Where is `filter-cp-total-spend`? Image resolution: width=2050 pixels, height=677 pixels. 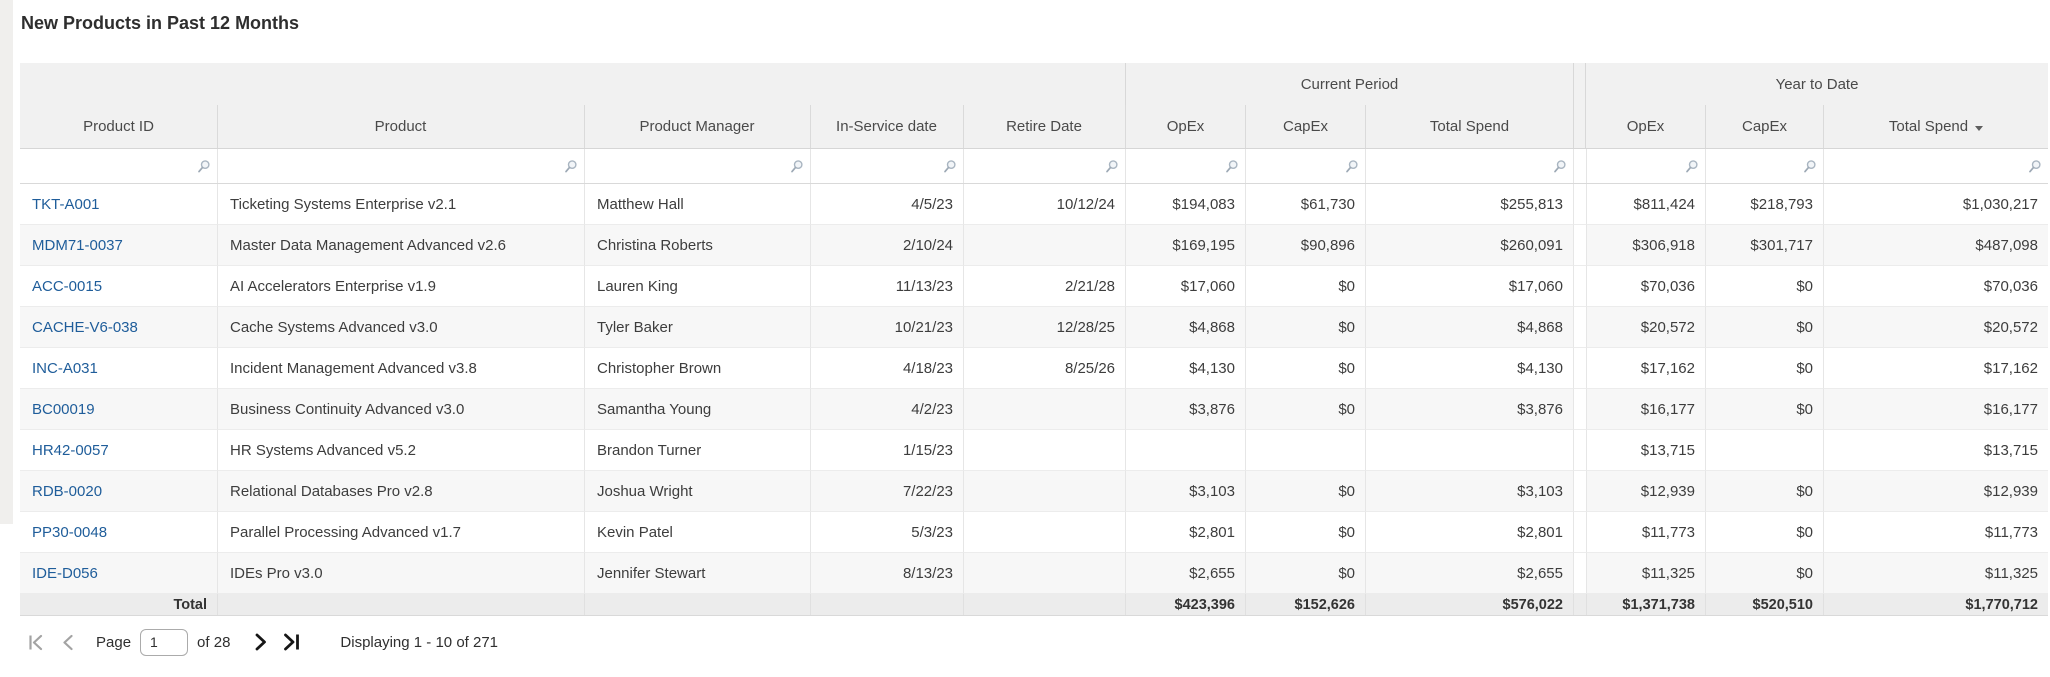
filter-cp-total-spend is located at coordinates (1469, 166).